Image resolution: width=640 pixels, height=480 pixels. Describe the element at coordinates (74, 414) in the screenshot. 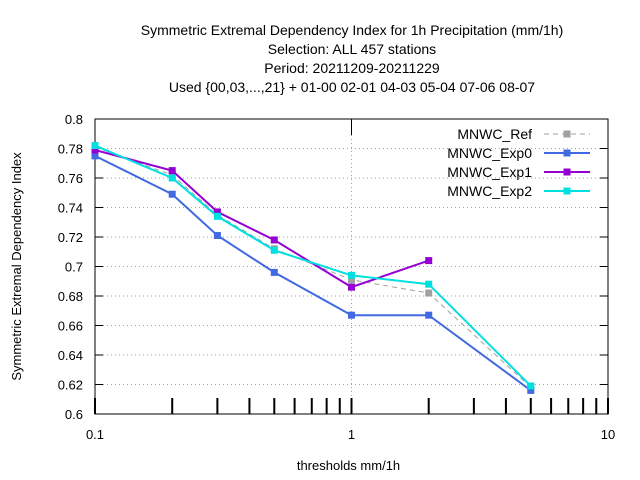

I see `y-tick-label: 0.6` at that location.